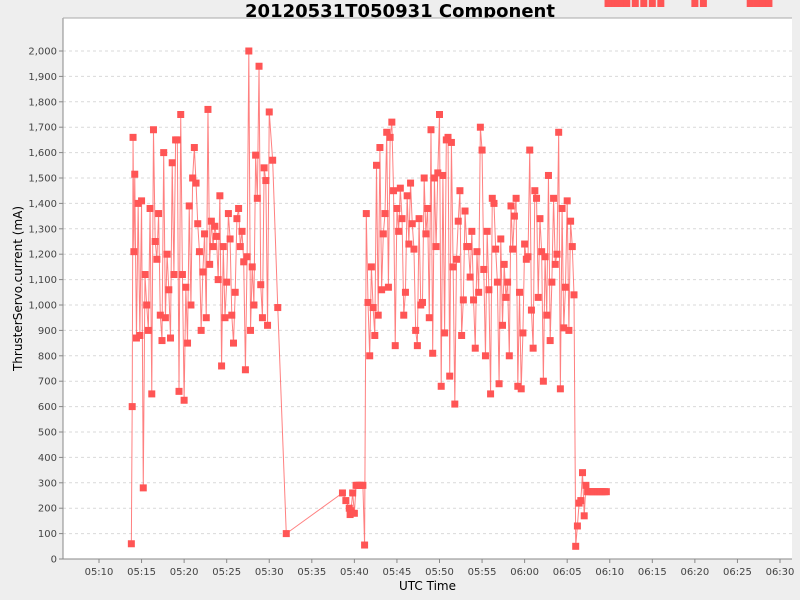  I want to click on x-axis-label: UTC Time, so click(427, 586).